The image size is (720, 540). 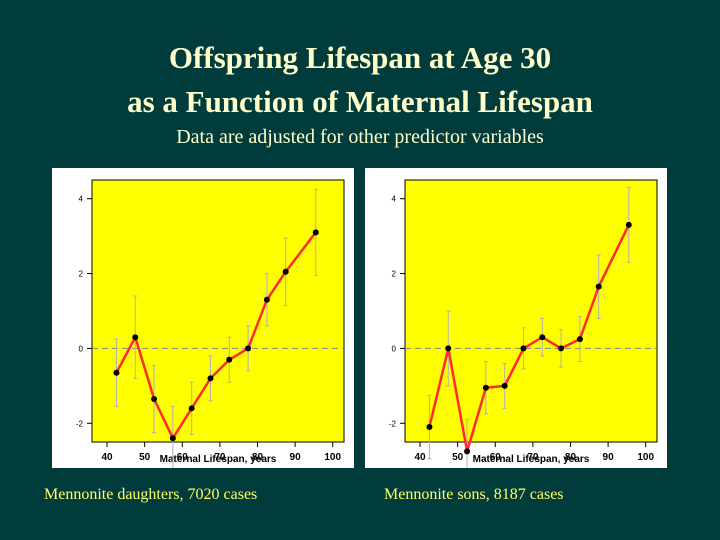 I want to click on caption-sons: Mennonite sons, 8187 cases, so click(x=474, y=494).